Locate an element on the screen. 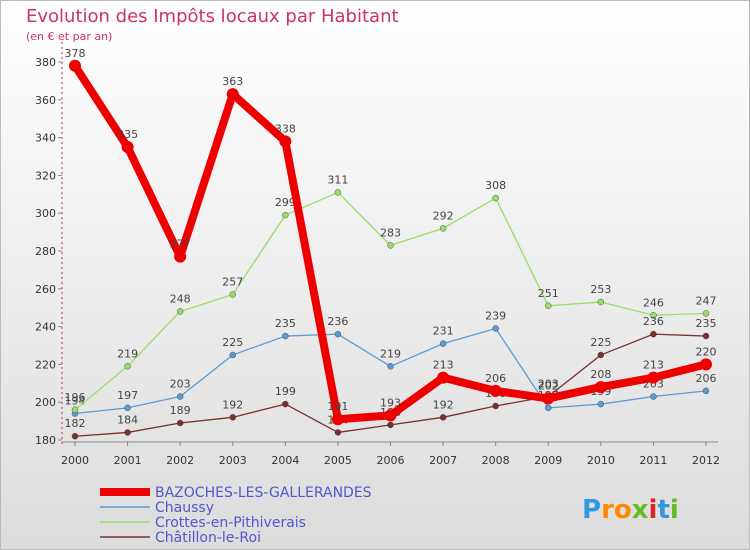  data-label: 311 is located at coordinates (337, 179).